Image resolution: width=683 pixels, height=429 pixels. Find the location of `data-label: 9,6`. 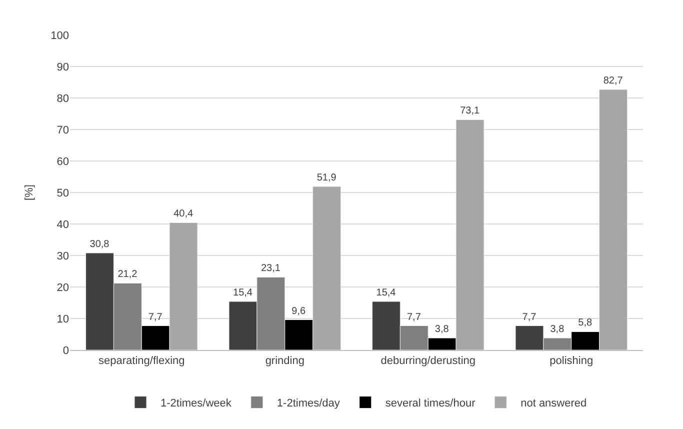

data-label: 9,6 is located at coordinates (299, 311).